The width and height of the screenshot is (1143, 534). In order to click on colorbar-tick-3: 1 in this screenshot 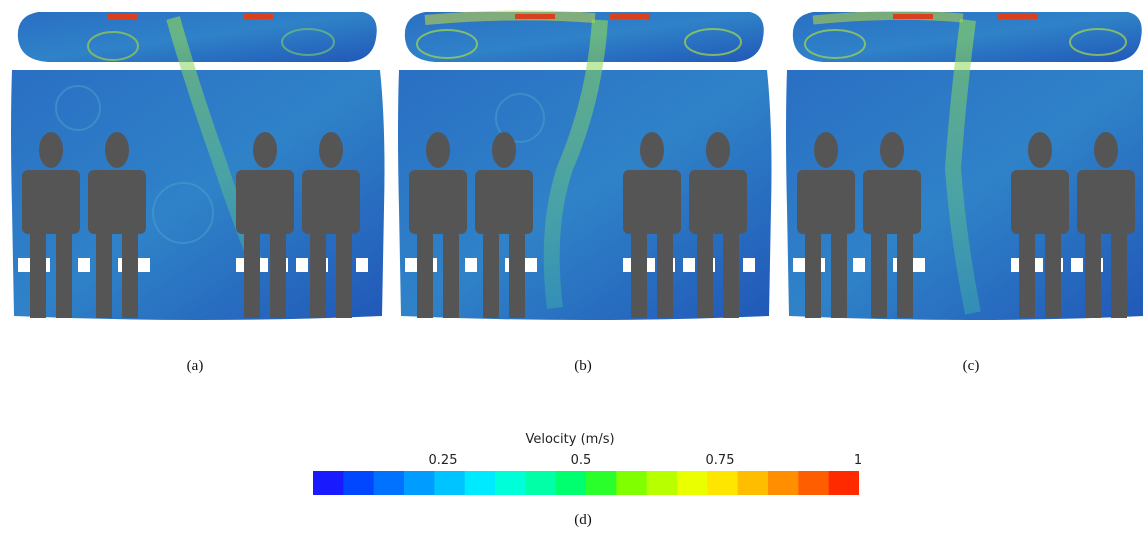, I will do `click(858, 460)`.